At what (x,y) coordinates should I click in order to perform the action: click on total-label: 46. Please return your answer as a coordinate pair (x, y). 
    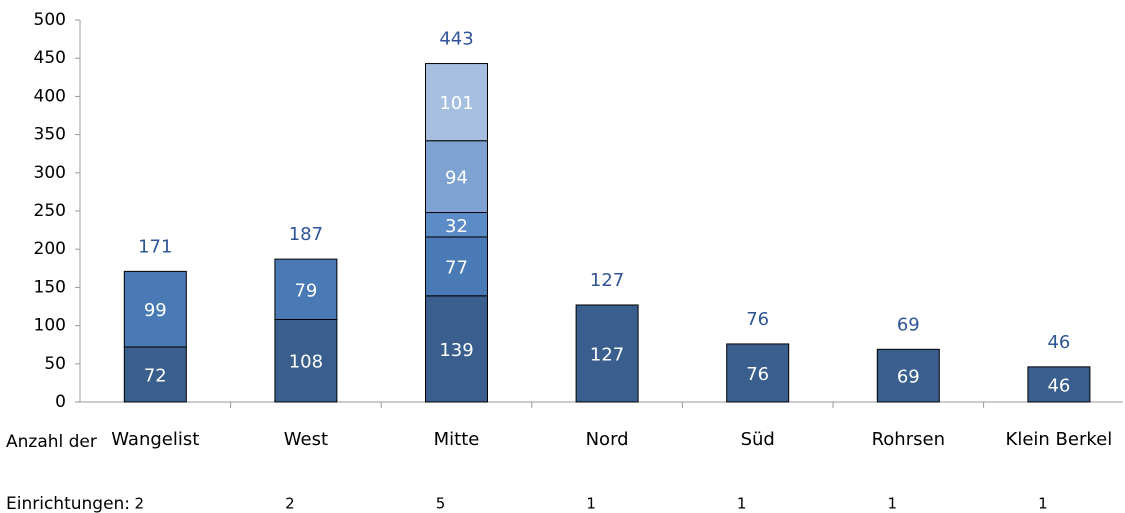
    Looking at the image, I should click on (1058, 342).